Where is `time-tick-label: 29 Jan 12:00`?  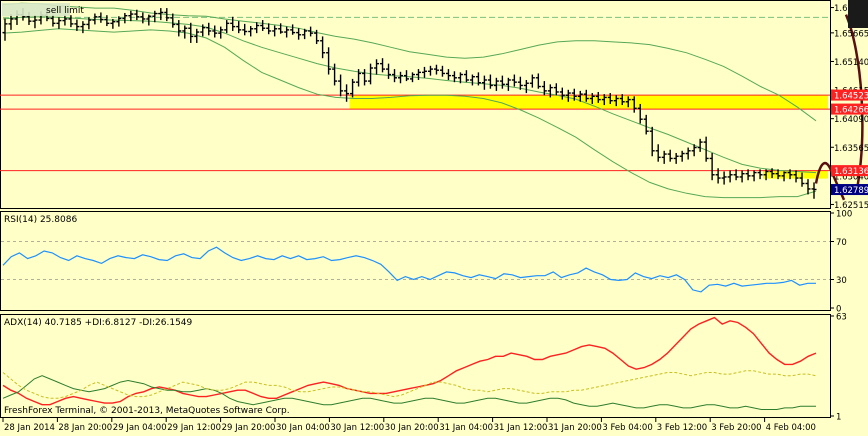
time-tick-label: 29 Jan 12:00 is located at coordinates (194, 427).